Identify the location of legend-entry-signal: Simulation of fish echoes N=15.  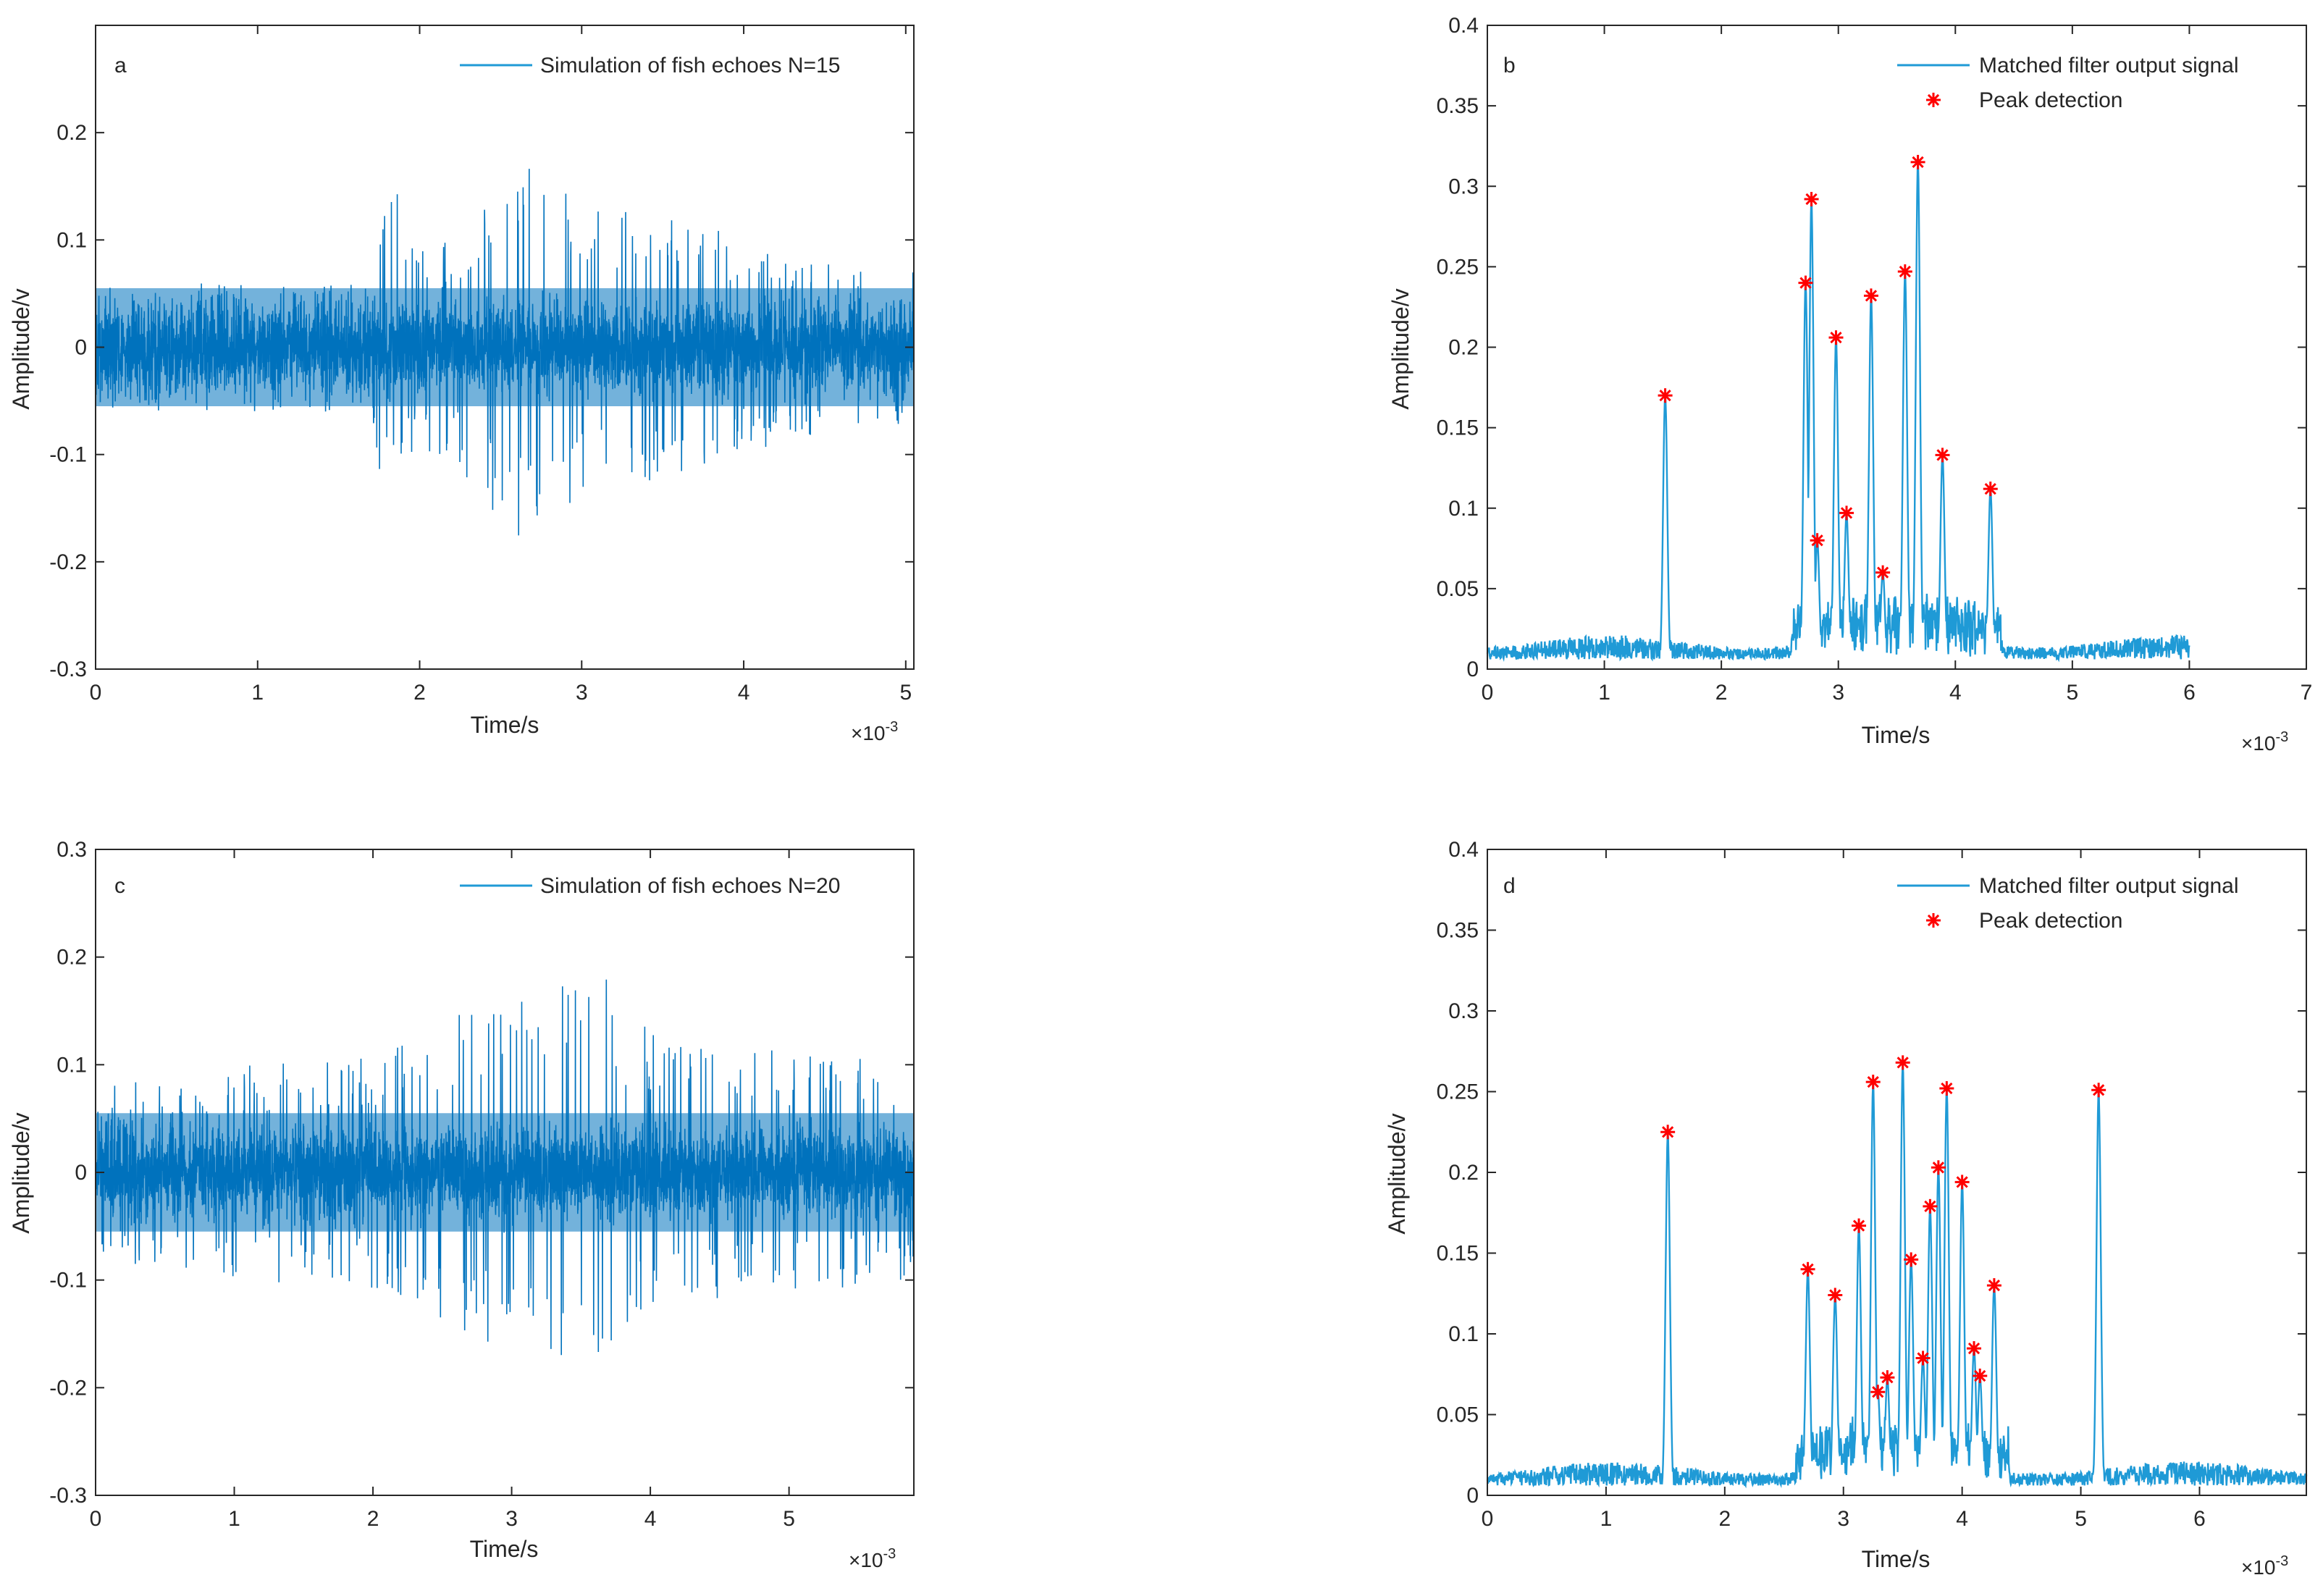
(690, 65).